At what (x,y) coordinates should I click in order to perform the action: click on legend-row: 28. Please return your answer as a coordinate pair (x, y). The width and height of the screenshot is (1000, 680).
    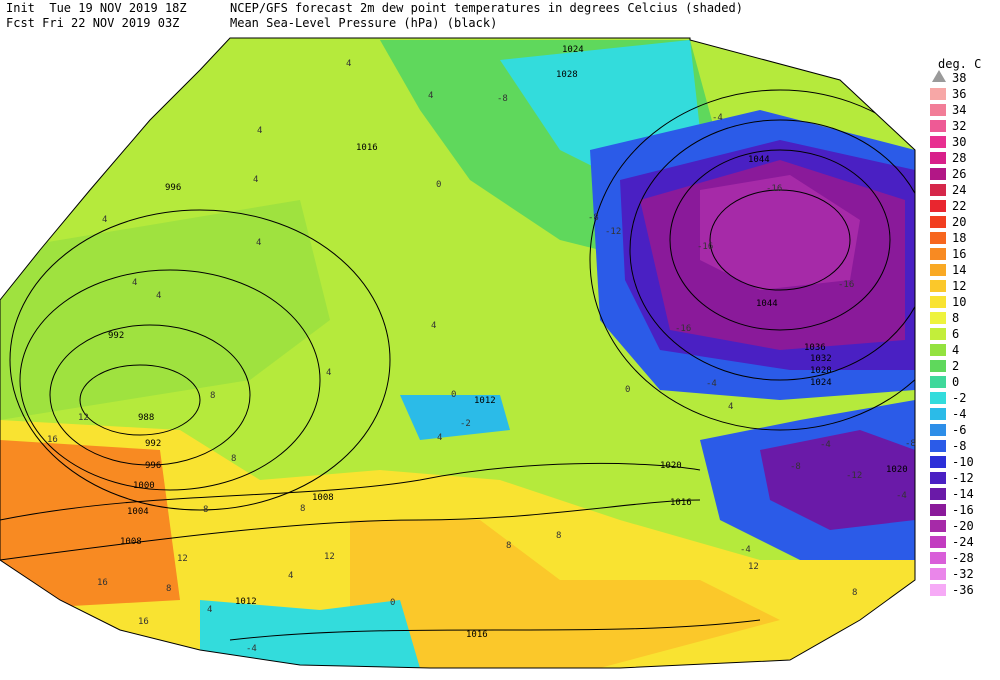
    Looking at the image, I should click on (960, 158).